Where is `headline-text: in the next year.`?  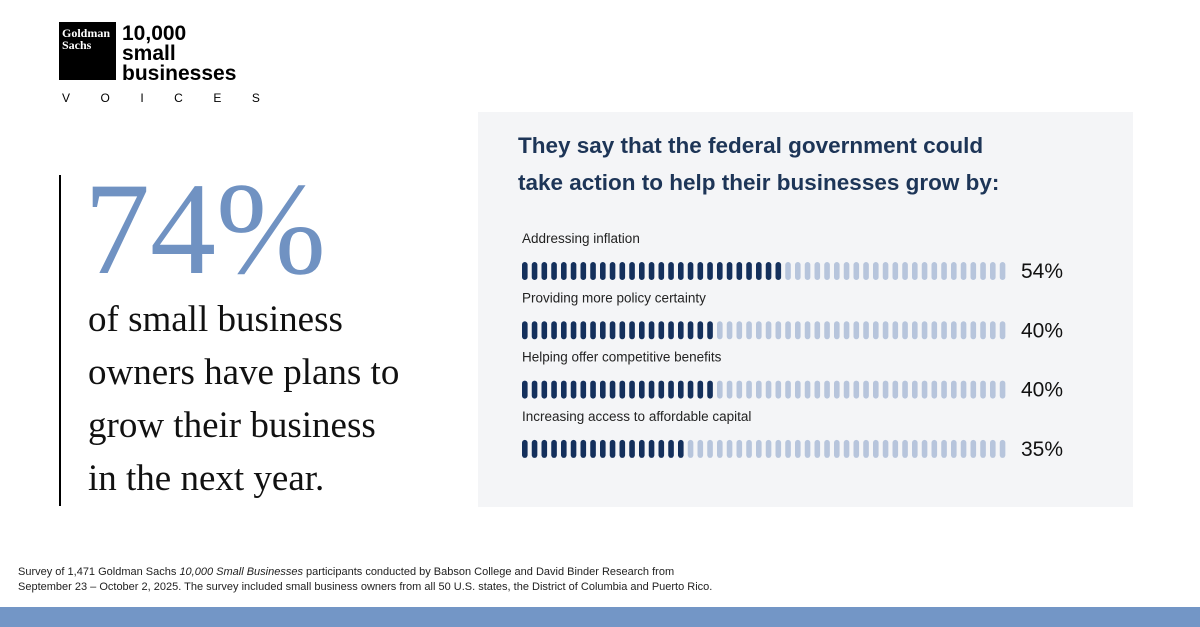 headline-text: in the next year. is located at coordinates (206, 478).